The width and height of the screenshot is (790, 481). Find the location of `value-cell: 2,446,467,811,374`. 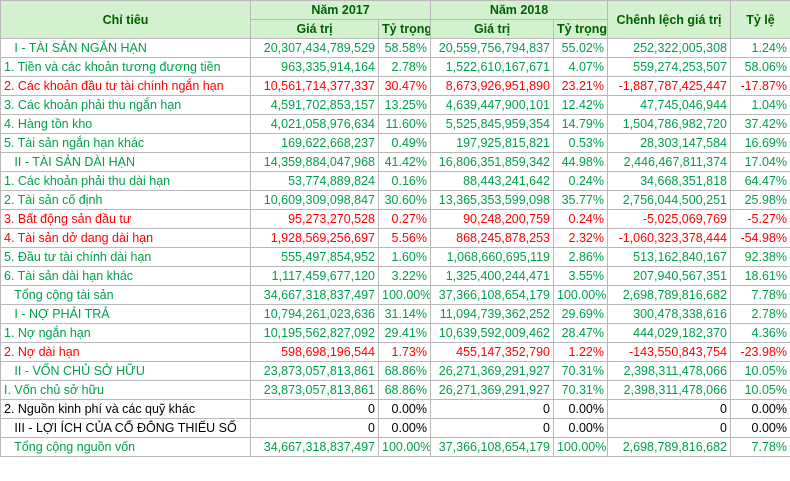

value-cell: 2,446,467,811,374 is located at coordinates (669, 162).